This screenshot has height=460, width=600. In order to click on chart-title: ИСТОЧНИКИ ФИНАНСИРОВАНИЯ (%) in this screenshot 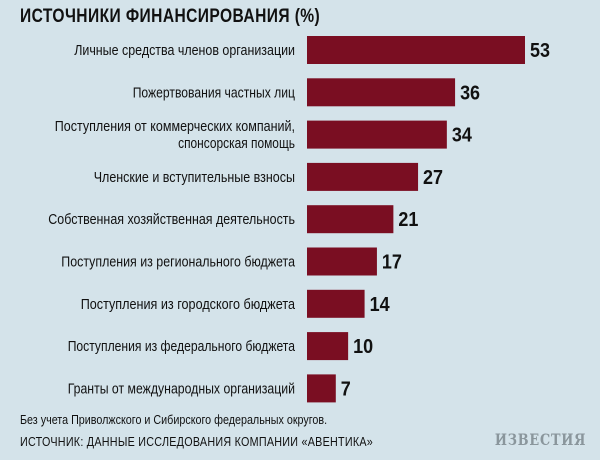, I will do `click(170, 16)`.